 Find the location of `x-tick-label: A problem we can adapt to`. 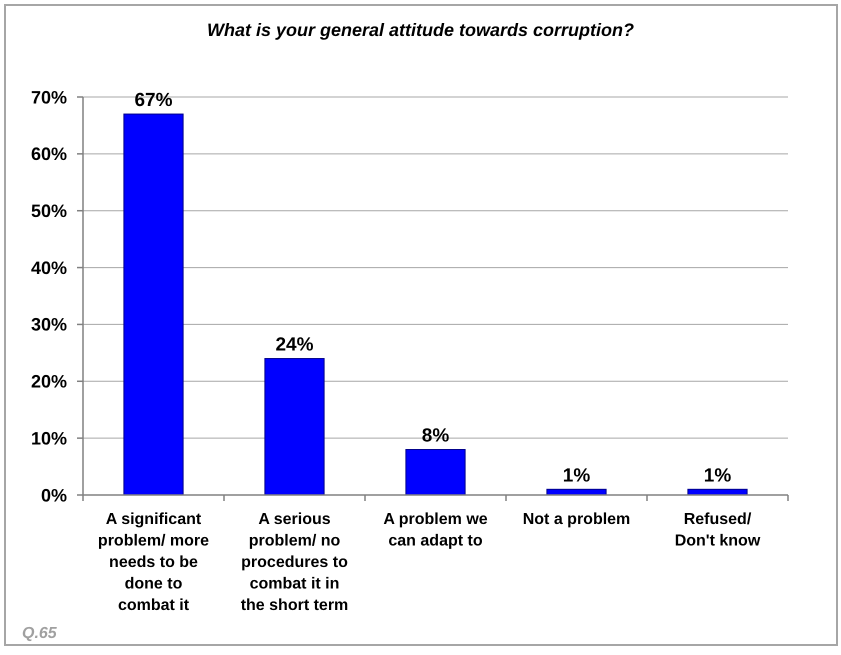

x-tick-label: A problem we can adapt to is located at coordinates (435, 530).